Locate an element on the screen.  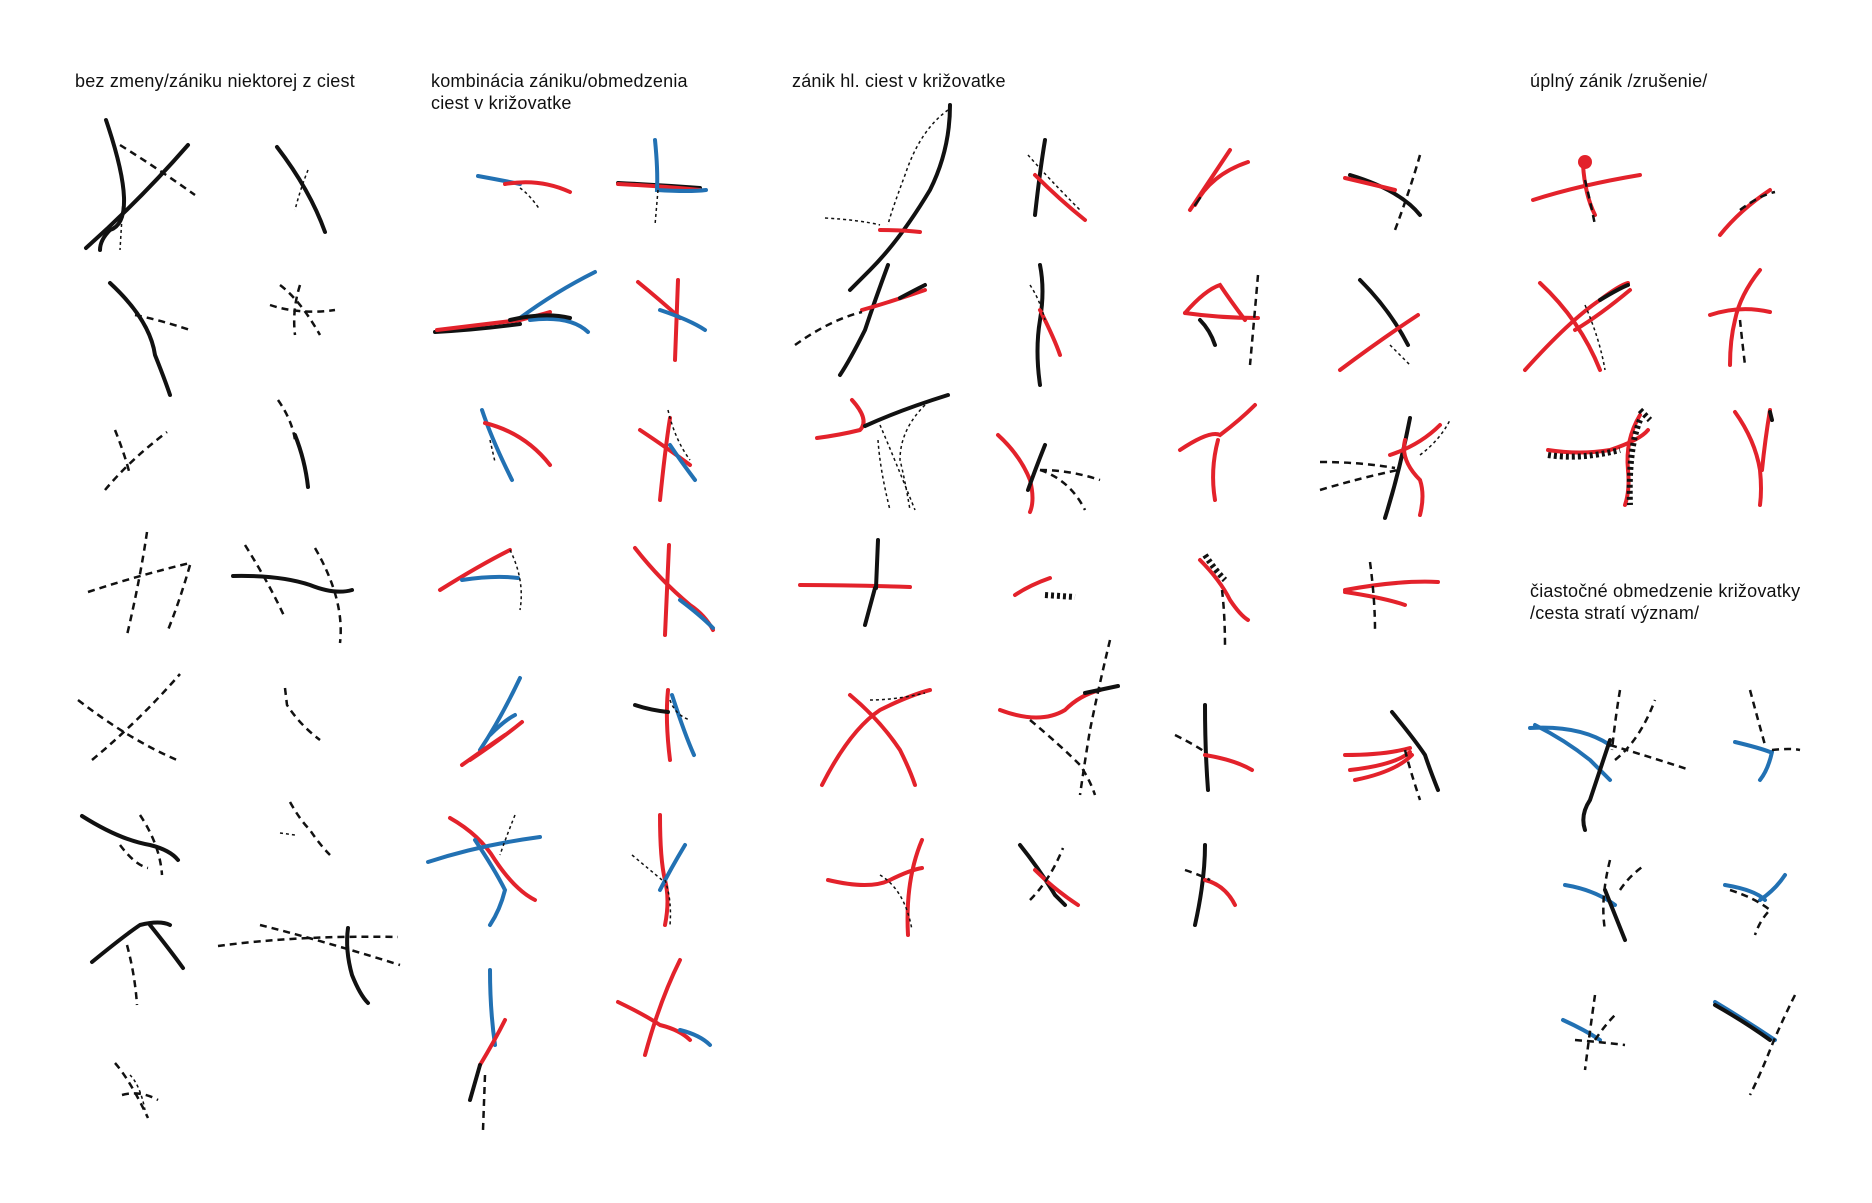
heading-uplny-zanik: úplný zánik /zrušenie/ is located at coordinates (1619, 81).